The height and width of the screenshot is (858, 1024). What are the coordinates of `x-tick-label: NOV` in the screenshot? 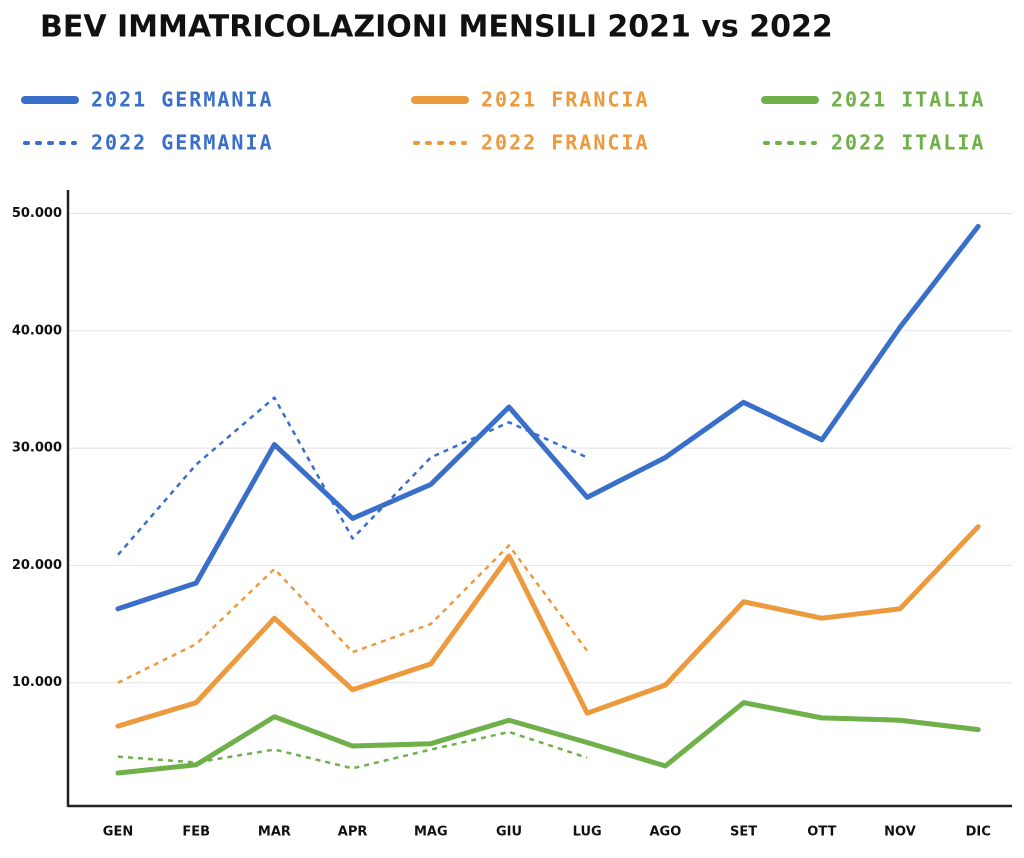 It's located at (900, 832).